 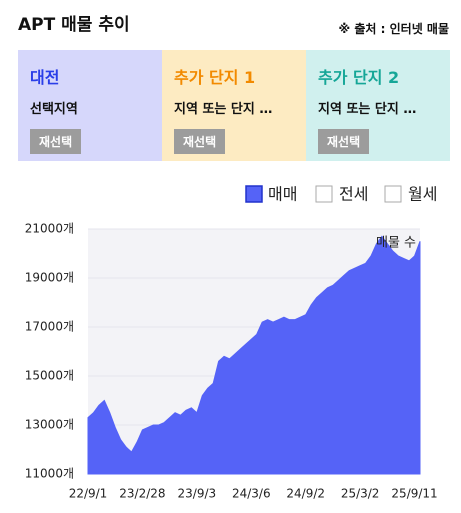 I want to click on y-tick-label: 15000개, so click(x=49, y=376).